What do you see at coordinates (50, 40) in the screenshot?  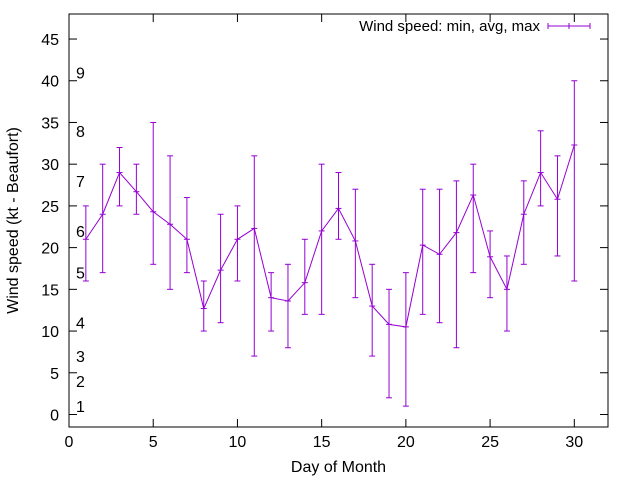 I see `y-tick-label: 45` at bounding box center [50, 40].